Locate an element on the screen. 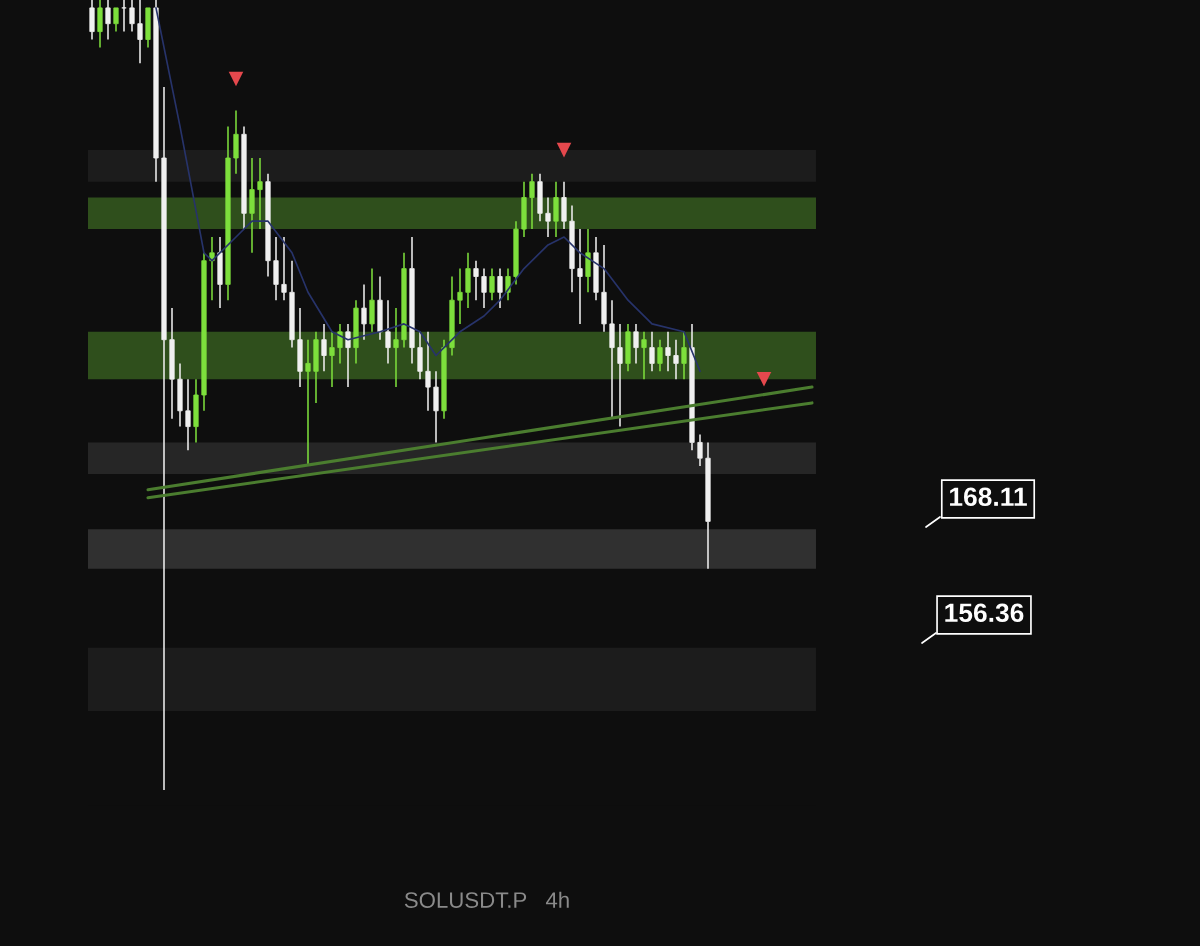  x-axis-title: SOLUSDT.P 4h is located at coordinates (486, 899).